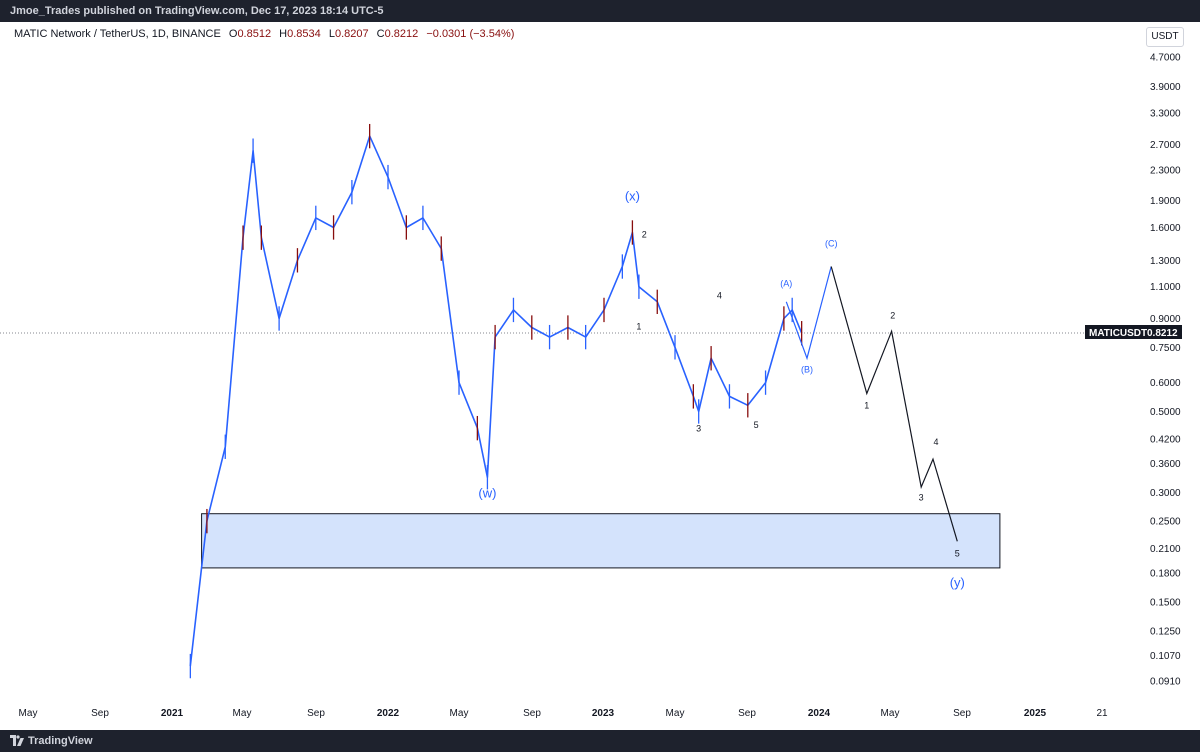 Image resolution: width=1200 pixels, height=752 pixels. Describe the element at coordinates (1165, 287) in the screenshot. I see `price-tick-label: 1.1000` at that location.